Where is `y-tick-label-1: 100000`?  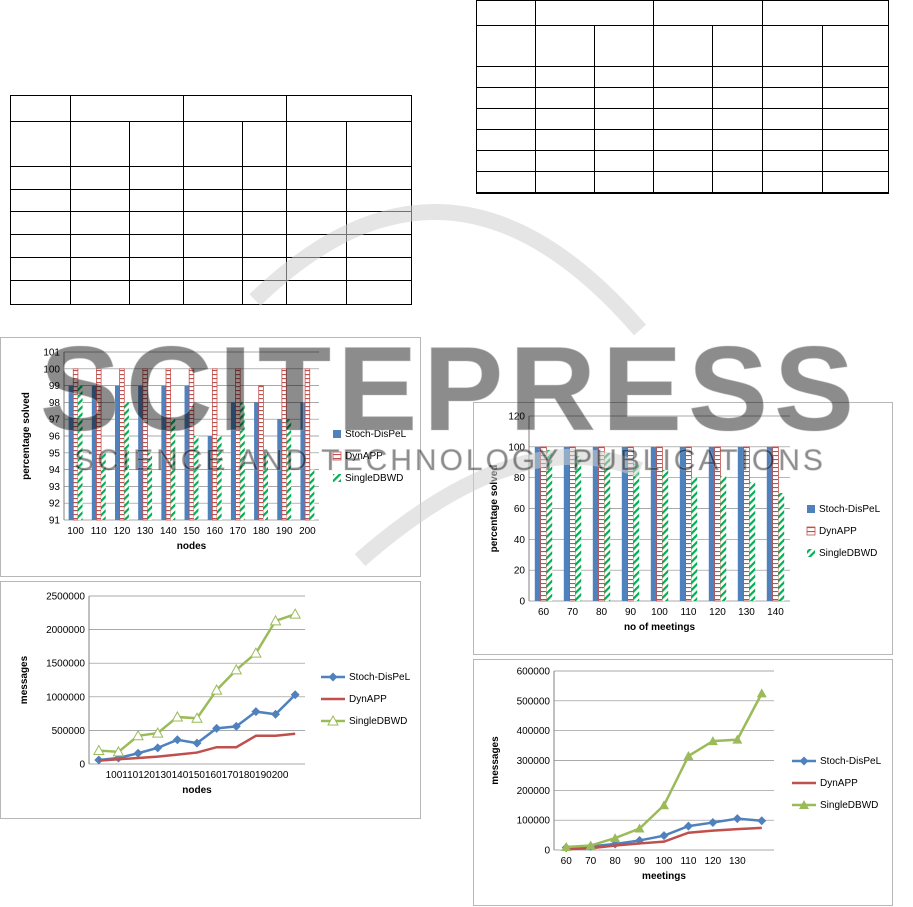
y-tick-label-1: 100000 is located at coordinates (534, 821).